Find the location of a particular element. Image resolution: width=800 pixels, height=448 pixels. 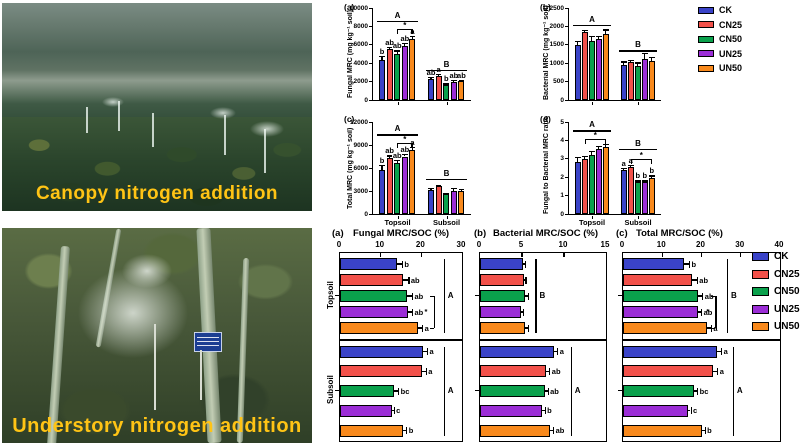

y-tick-label: 9000 is located at coordinates (360, 145).